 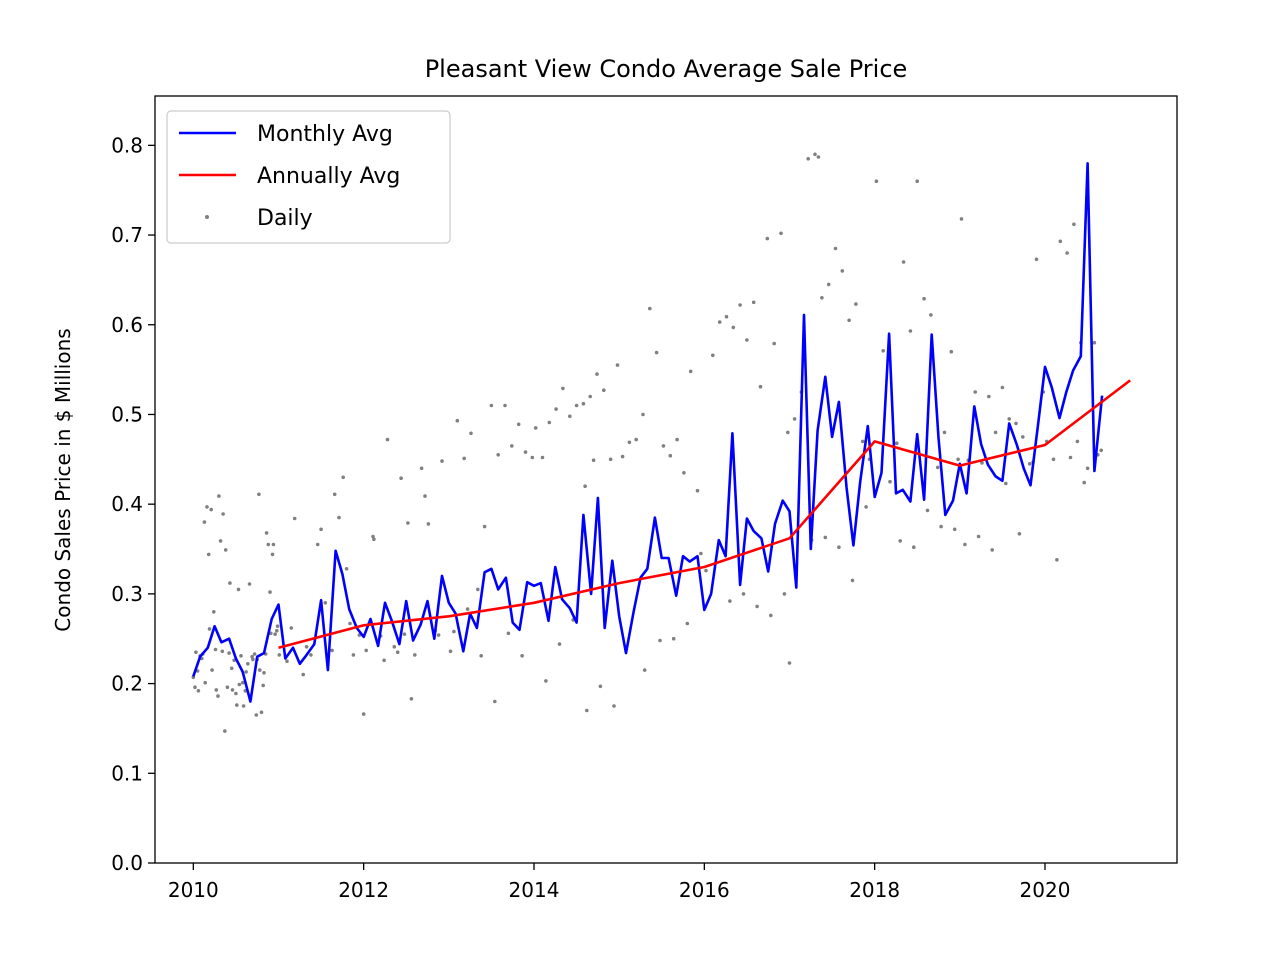 What do you see at coordinates (127, 235) in the screenshot?
I see `y-tick-label: 0.7` at bounding box center [127, 235].